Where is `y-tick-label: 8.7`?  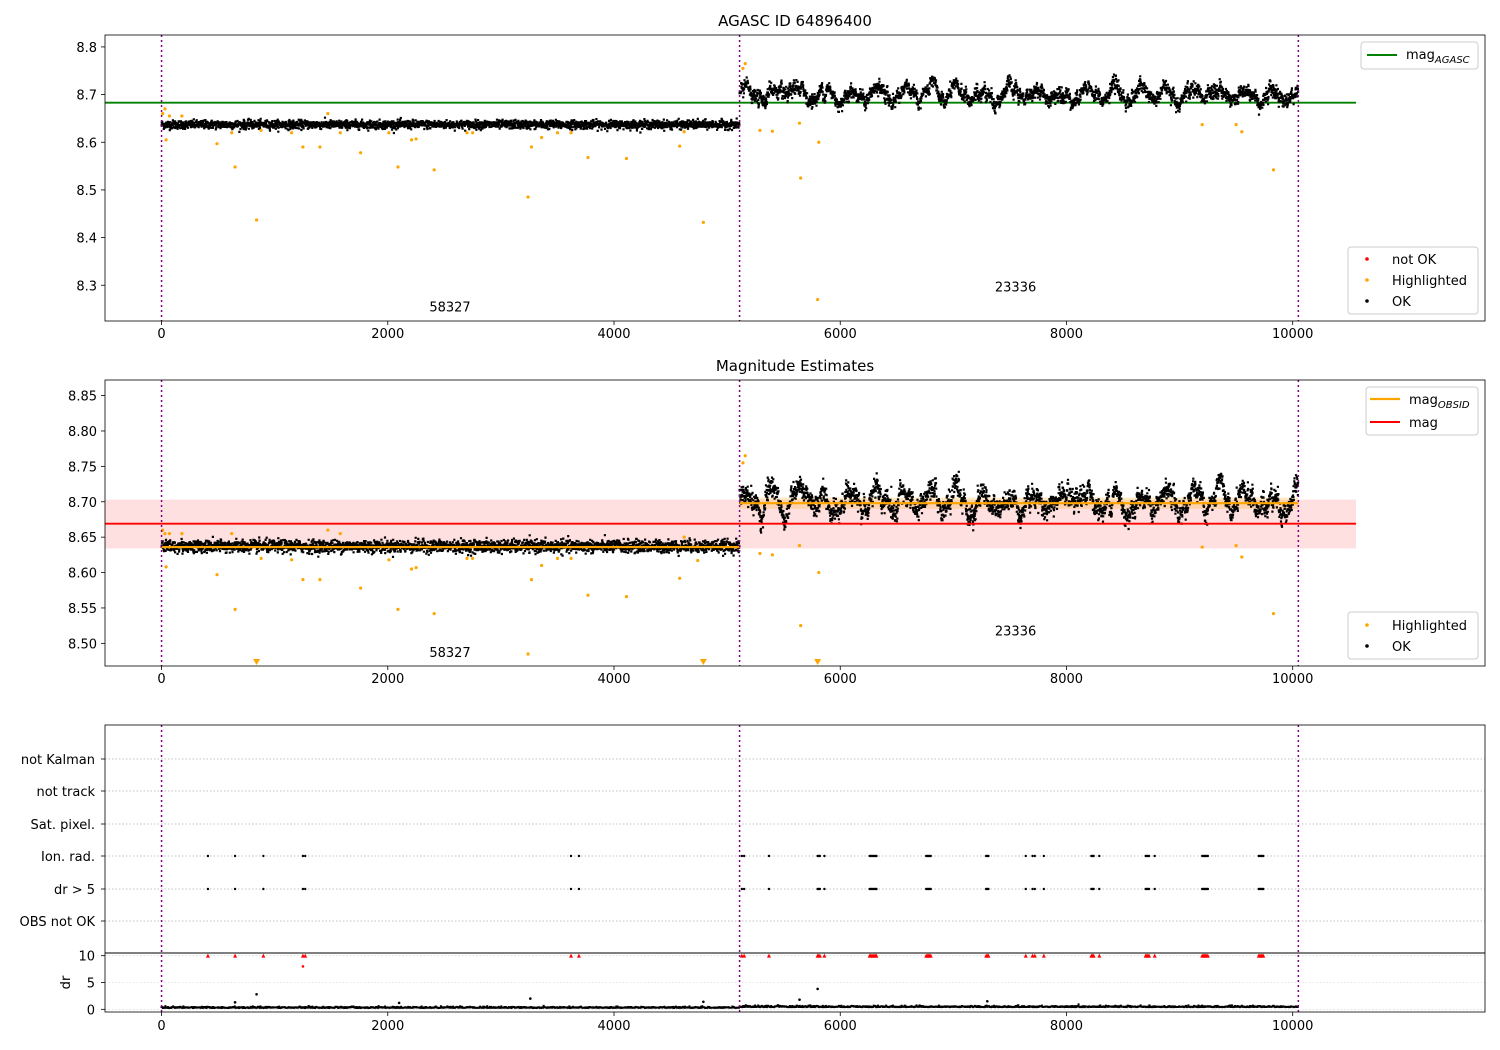 y-tick-label: 8.7 is located at coordinates (86, 96).